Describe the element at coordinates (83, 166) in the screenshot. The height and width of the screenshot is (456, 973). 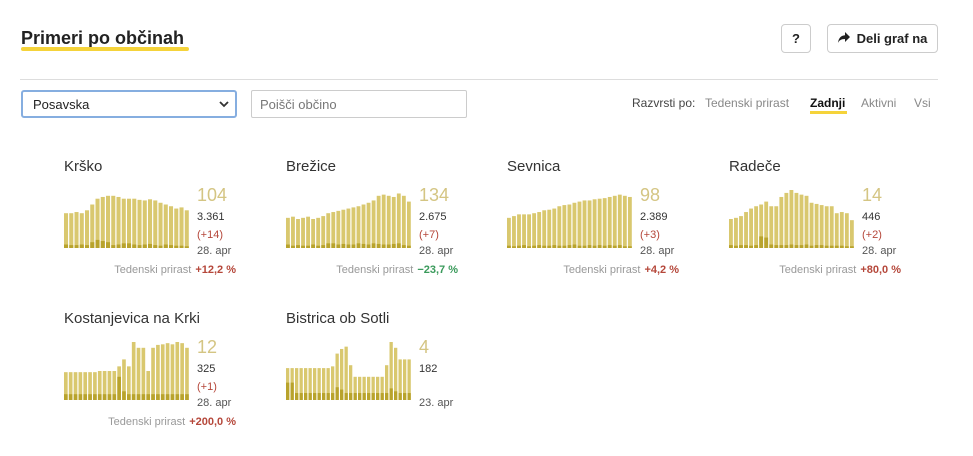
I see `municipality-name: Krško` at that location.